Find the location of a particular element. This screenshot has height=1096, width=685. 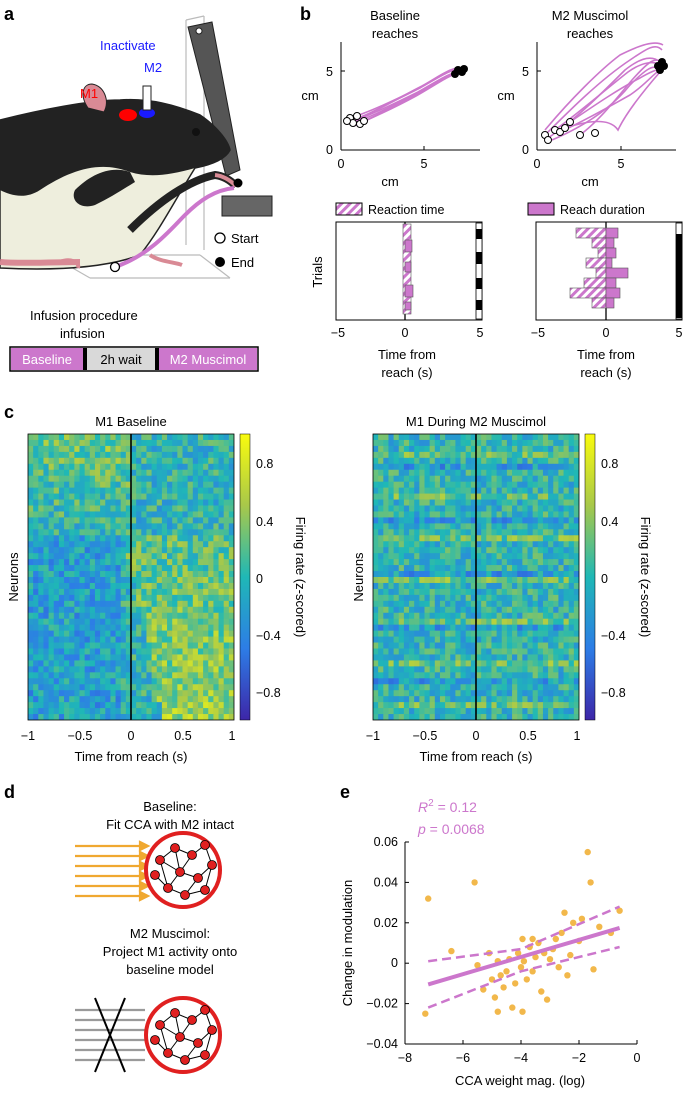

e-r2-value: = 0.12 is located at coordinates (455, 807).